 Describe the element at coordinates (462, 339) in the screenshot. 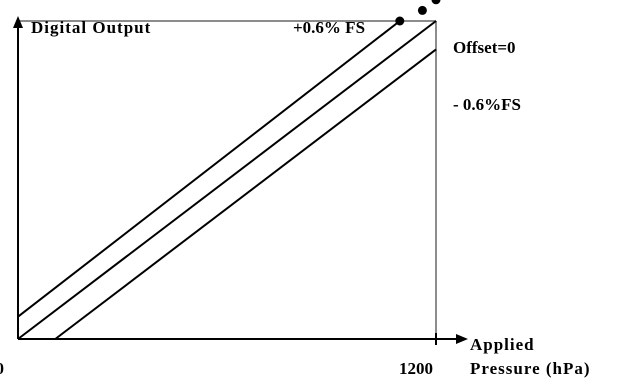

I see `x-axis-arrowhead` at that location.